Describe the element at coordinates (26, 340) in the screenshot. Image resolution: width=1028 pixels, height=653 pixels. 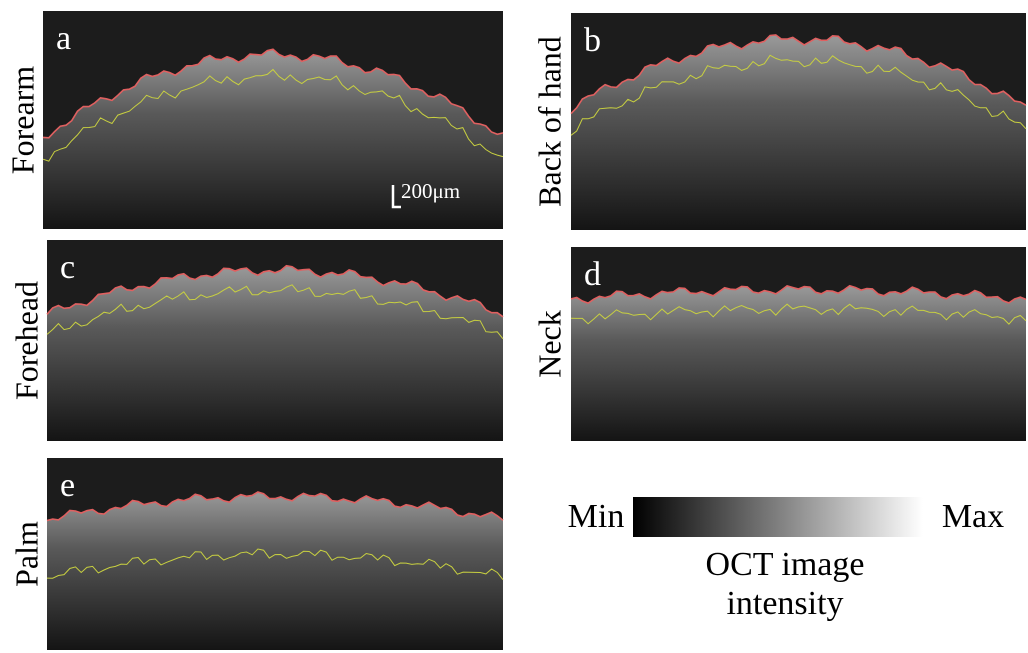
I see `panel-label: Forehead` at that location.